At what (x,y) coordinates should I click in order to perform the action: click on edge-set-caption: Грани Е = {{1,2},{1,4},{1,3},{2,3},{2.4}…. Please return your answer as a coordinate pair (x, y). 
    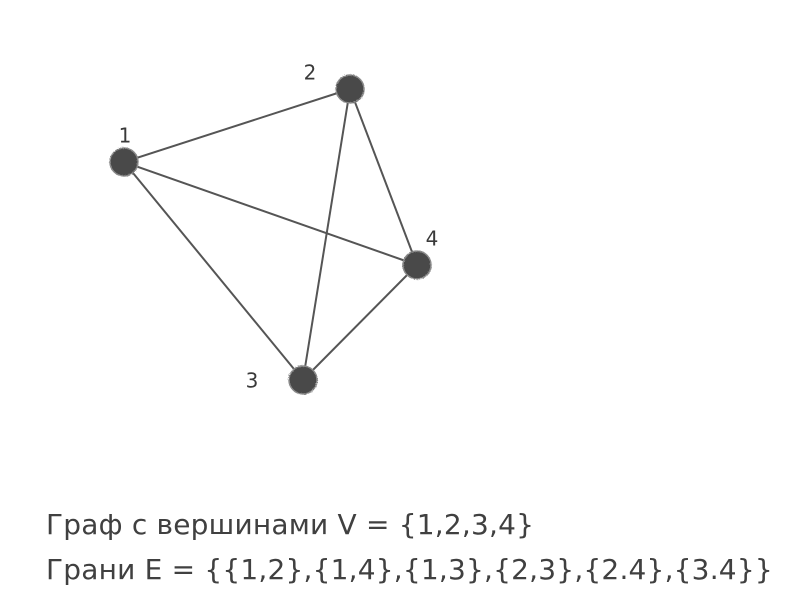
    Looking at the image, I should click on (409, 569).